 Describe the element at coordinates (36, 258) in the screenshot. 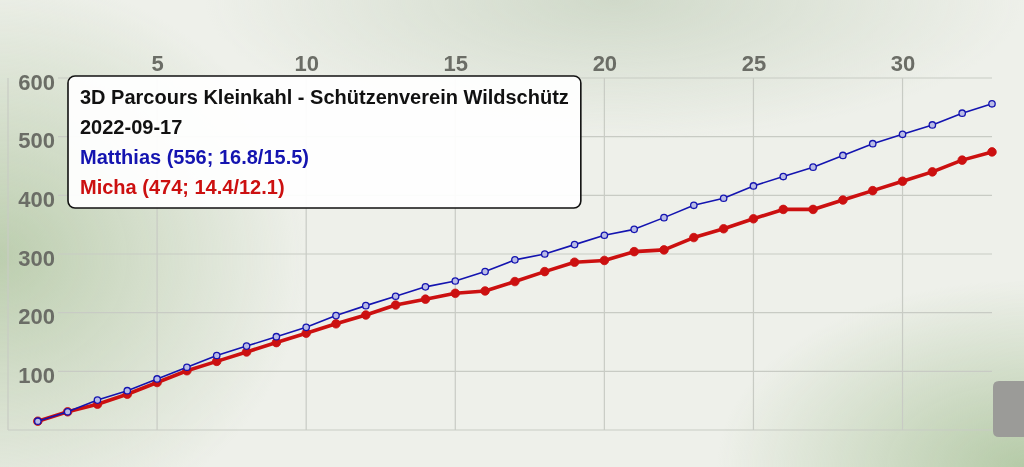

I see `y-tick-label: 300` at that location.